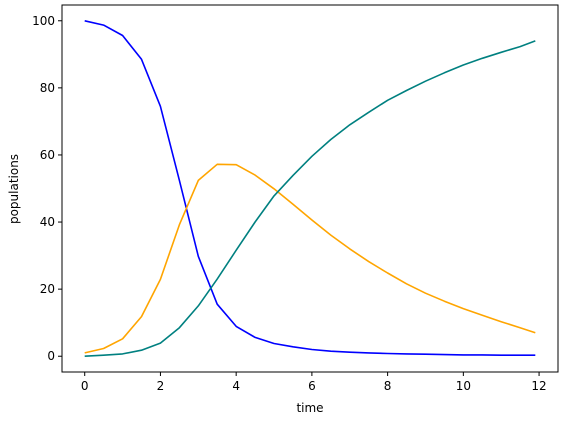 The width and height of the screenshot is (564, 422). I want to click on x-tick-label: 2, so click(161, 386).